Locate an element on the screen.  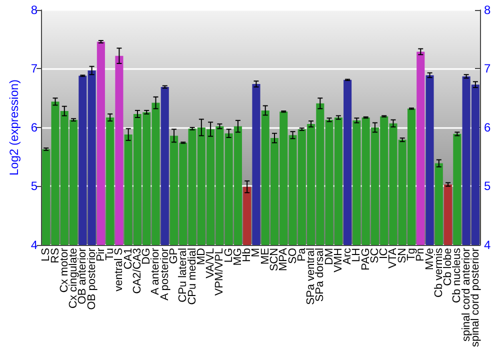
y-tick-label: 5 is located at coordinates (34, 186).